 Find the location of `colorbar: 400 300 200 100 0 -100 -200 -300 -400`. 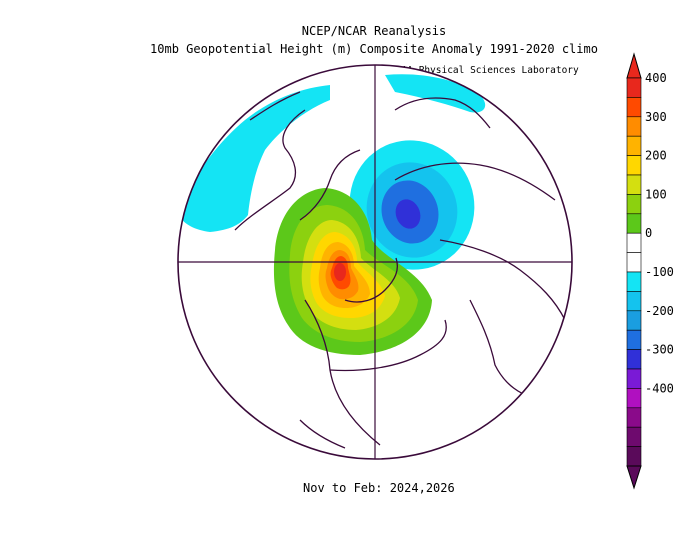

colorbar: 400 300 200 100 0 -100 -200 -300 -400 is located at coordinates (650, 271).